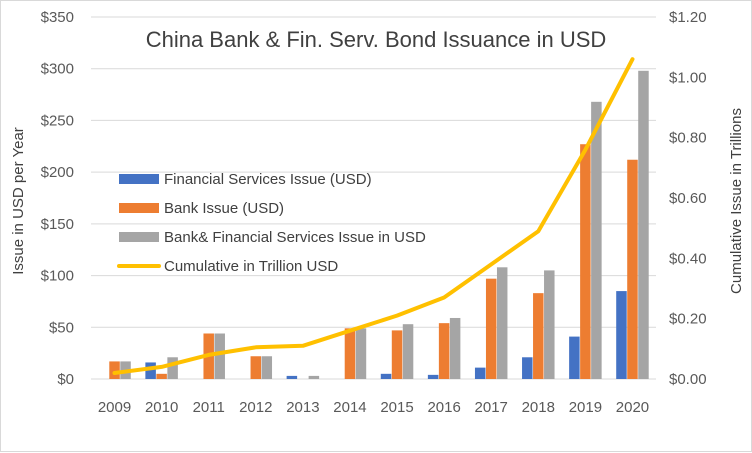 The width and height of the screenshot is (752, 453). Describe the element at coordinates (57, 172) in the screenshot. I see `y-tick-label: $200` at that location.